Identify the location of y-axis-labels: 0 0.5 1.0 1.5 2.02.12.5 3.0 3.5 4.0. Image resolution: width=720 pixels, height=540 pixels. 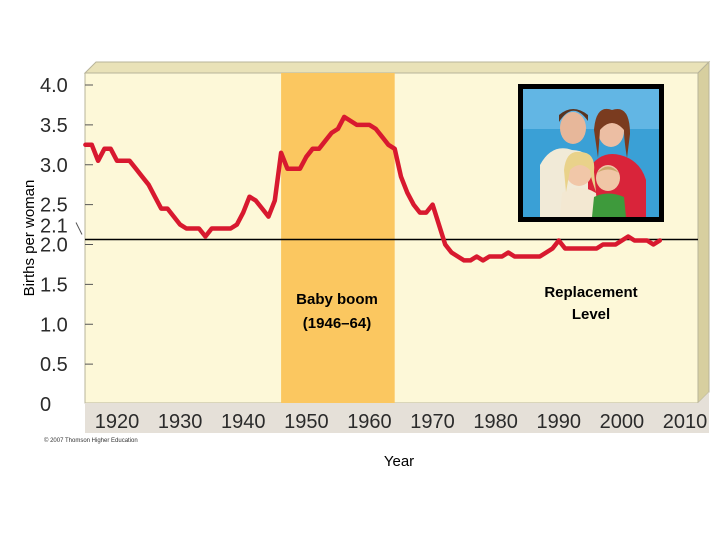
(54, 245).